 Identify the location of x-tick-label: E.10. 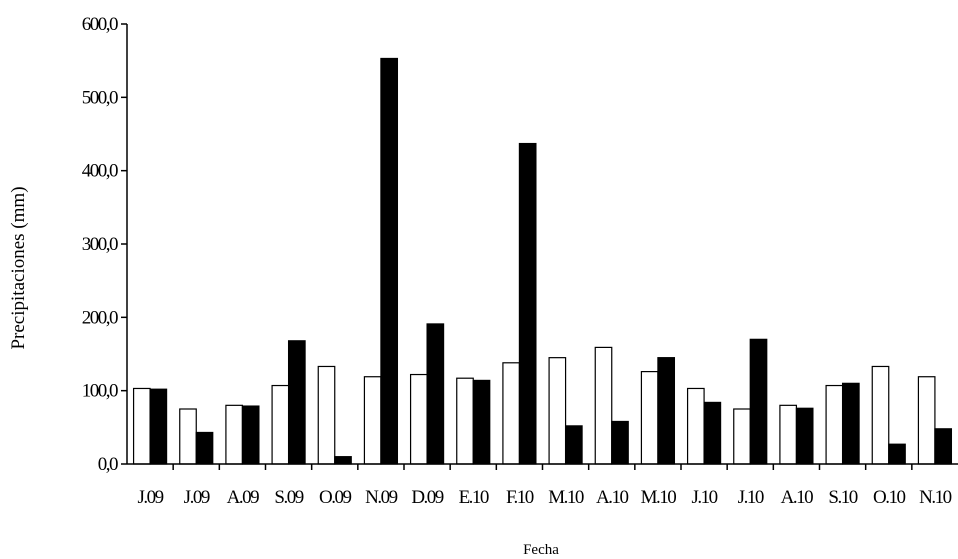
(474, 497).